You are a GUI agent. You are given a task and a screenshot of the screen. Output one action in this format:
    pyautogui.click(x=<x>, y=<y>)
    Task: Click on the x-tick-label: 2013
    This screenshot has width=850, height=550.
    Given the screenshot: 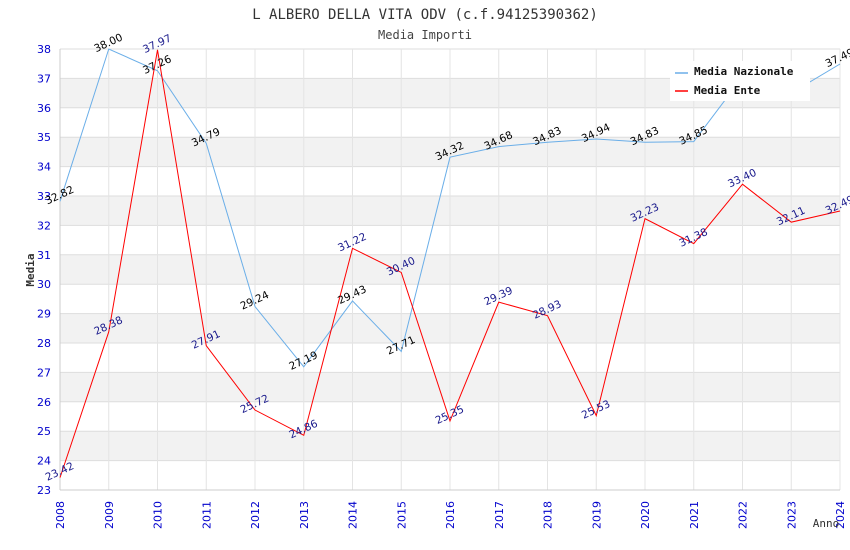 What is the action you would take?
    pyautogui.click(x=304, y=515)
    